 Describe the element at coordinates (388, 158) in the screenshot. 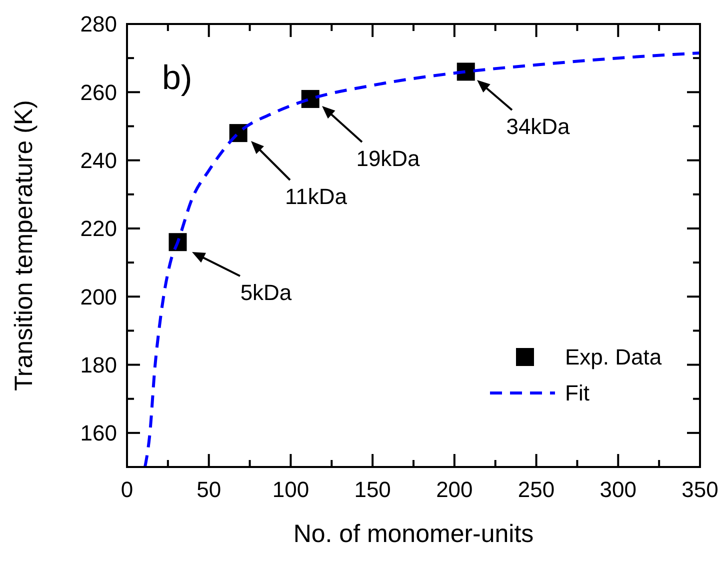

I see `annotation: 19kDa` at that location.